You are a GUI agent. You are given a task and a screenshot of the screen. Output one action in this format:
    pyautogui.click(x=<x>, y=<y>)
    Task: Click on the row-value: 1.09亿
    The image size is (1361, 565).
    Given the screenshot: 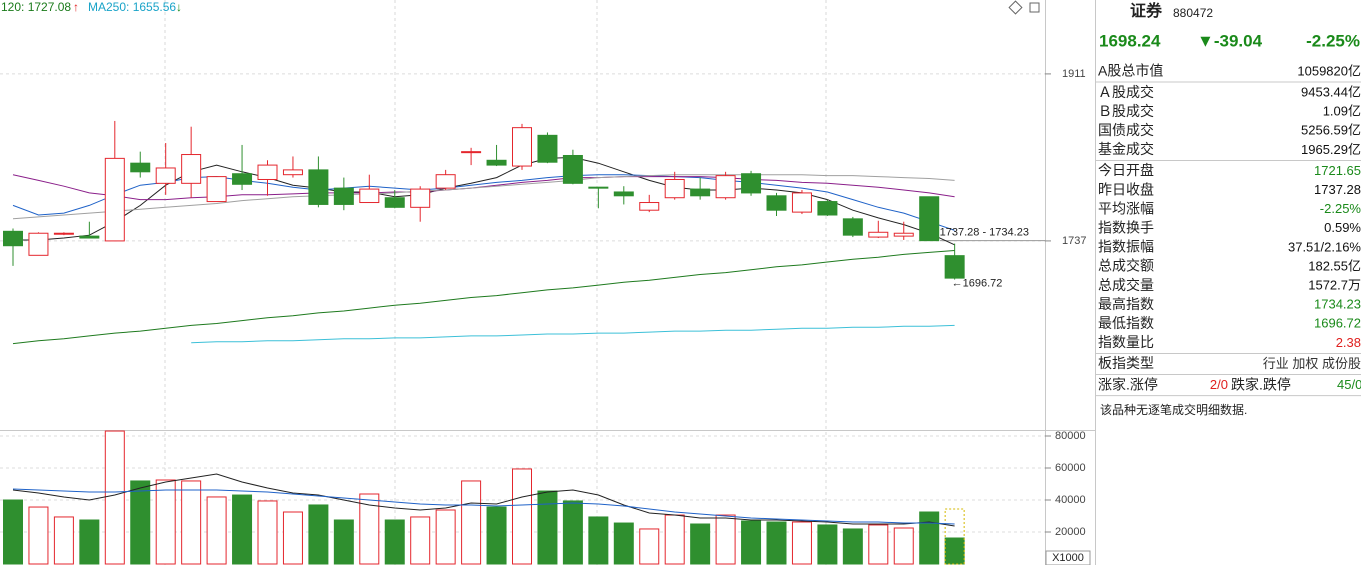 What is the action you would take?
    pyautogui.click(x=1342, y=111)
    